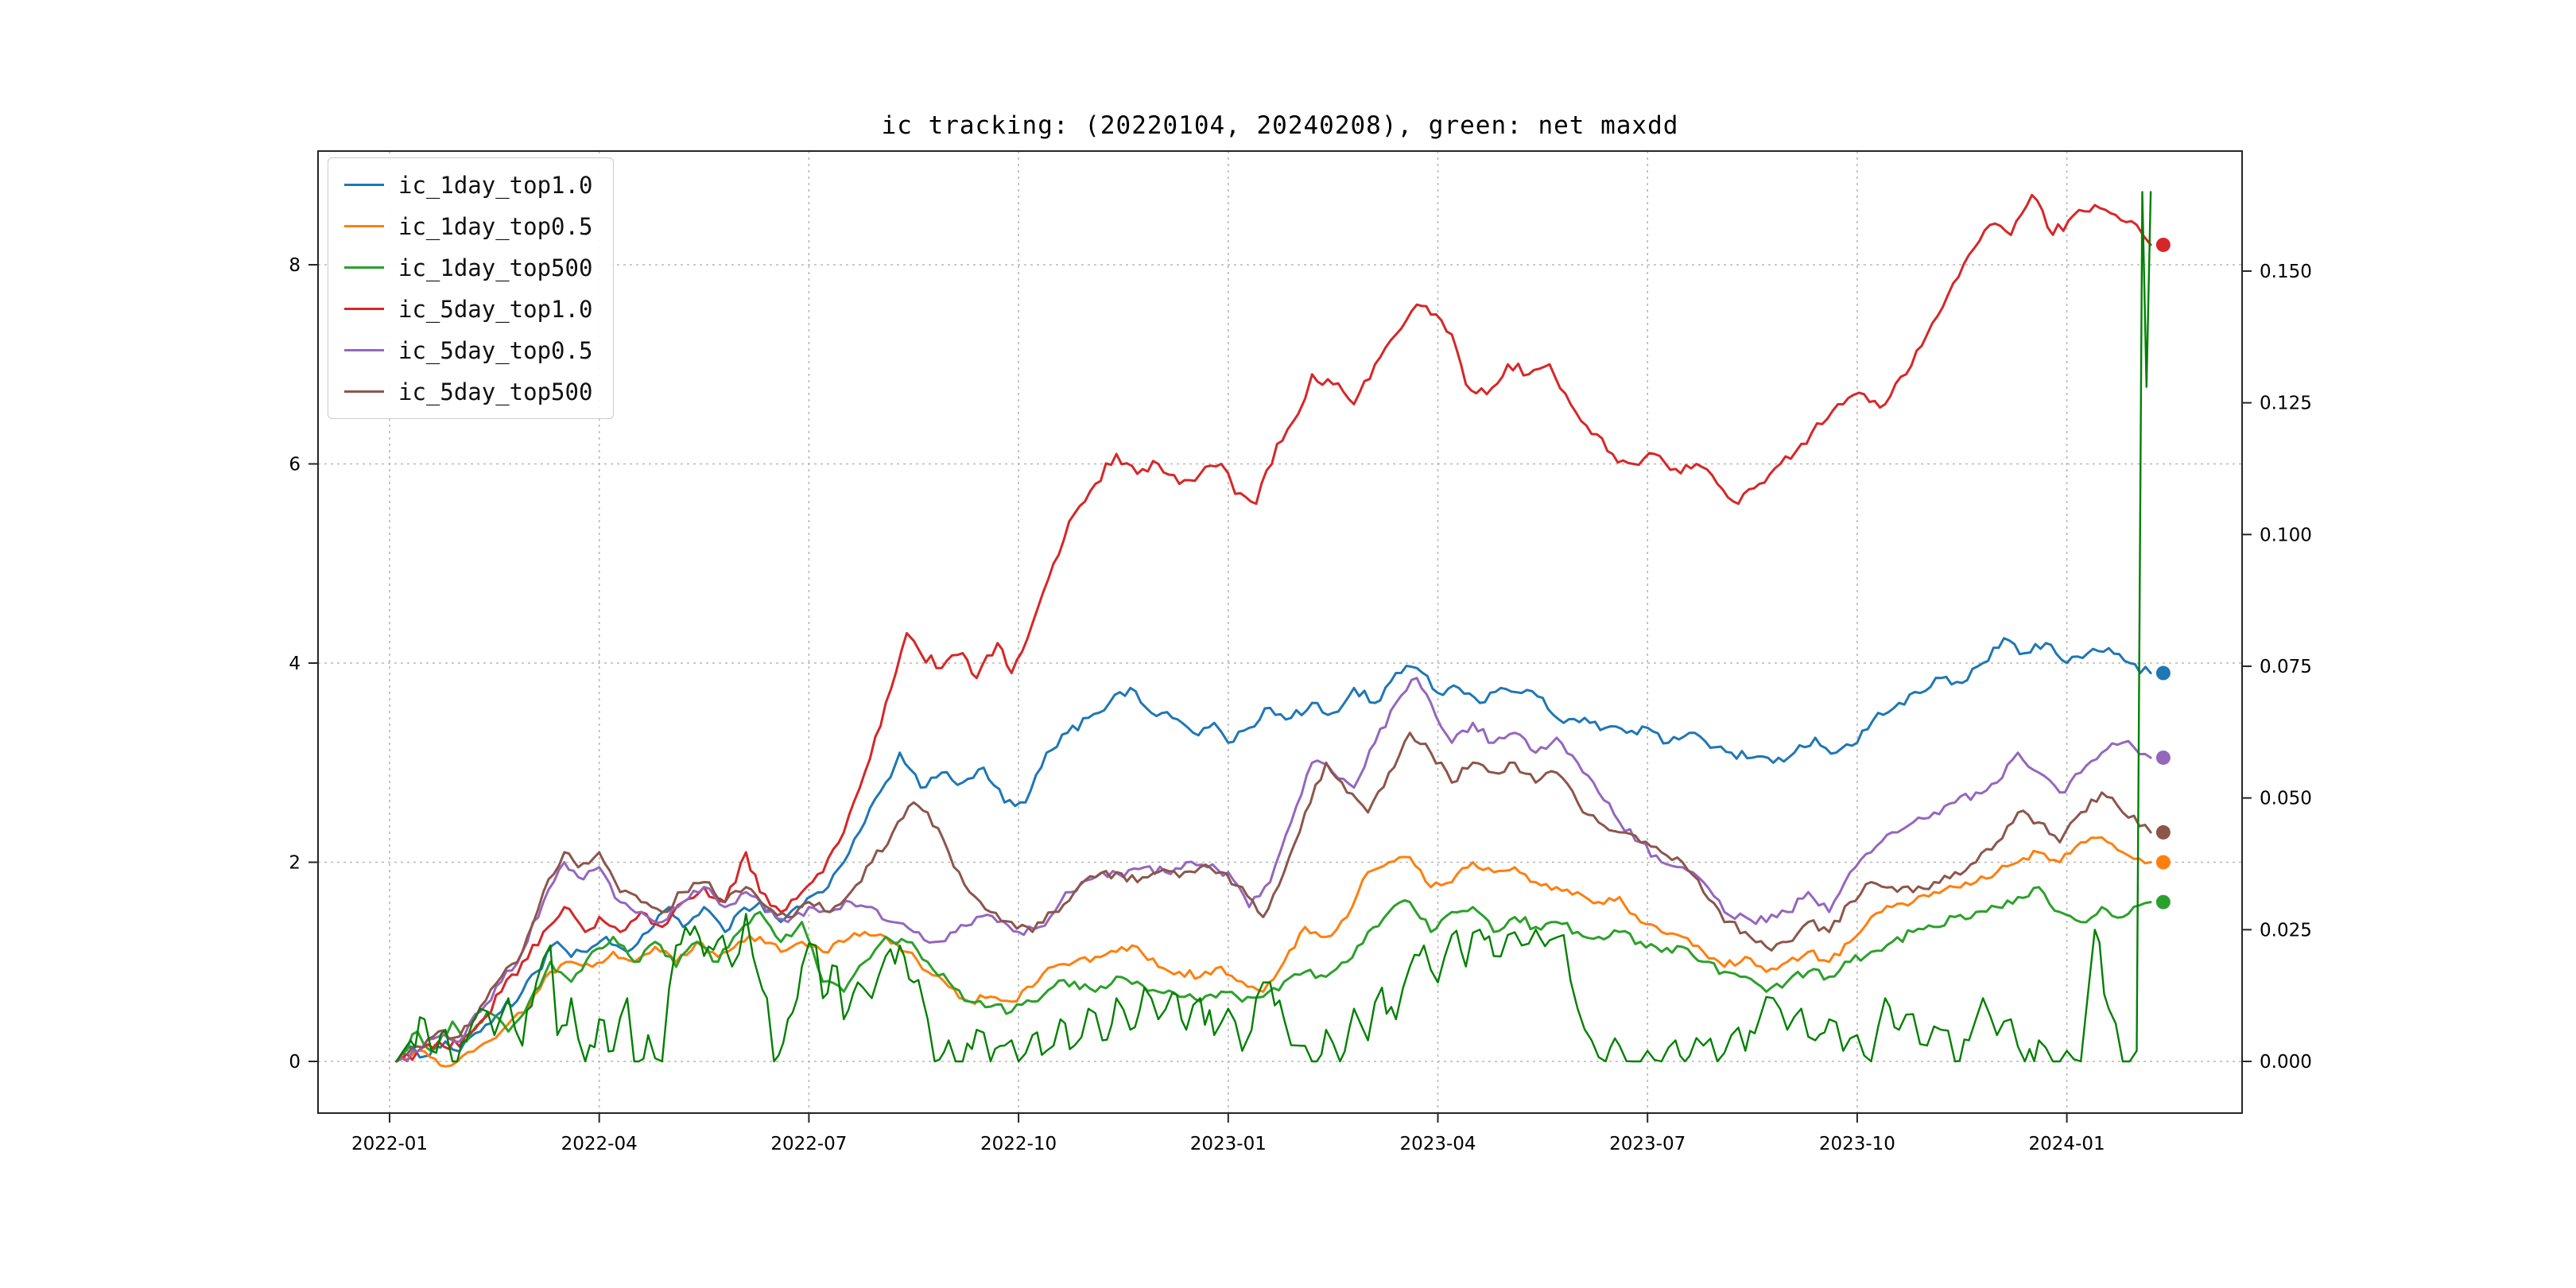 Image resolution: width=2576 pixels, height=1288 pixels. I want to click on legend-item: ic_1day_top500, so click(468, 267).